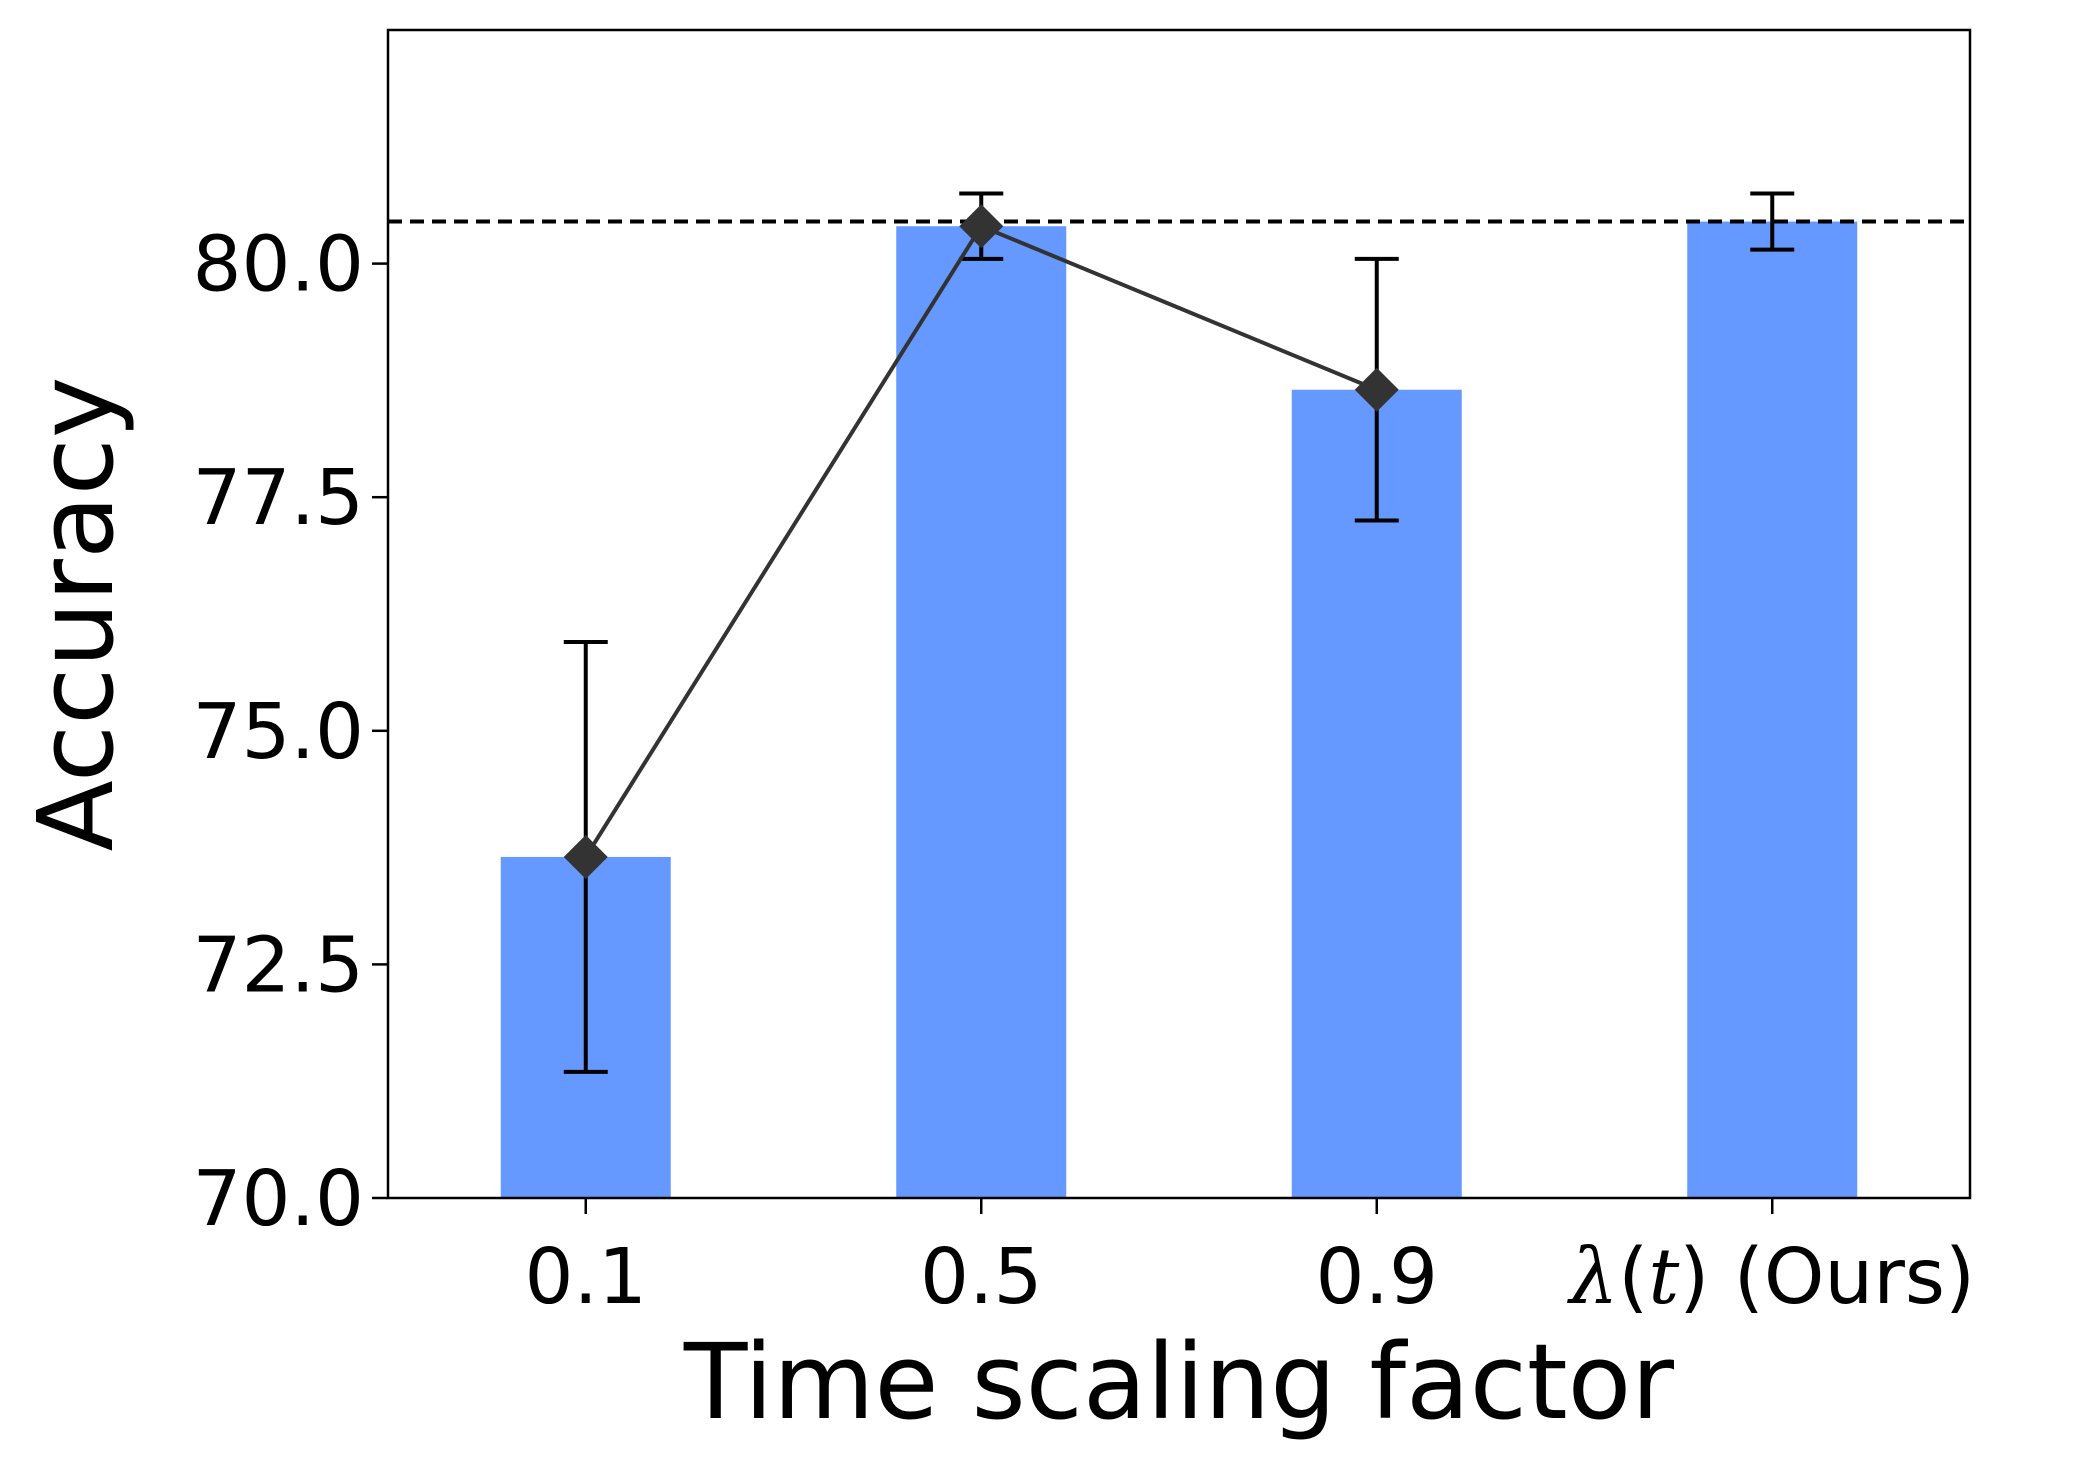 This screenshot has width=2077, height=1468. What do you see at coordinates (1377, 1277) in the screenshot?
I see `x-tick-label-3: 0.9` at bounding box center [1377, 1277].